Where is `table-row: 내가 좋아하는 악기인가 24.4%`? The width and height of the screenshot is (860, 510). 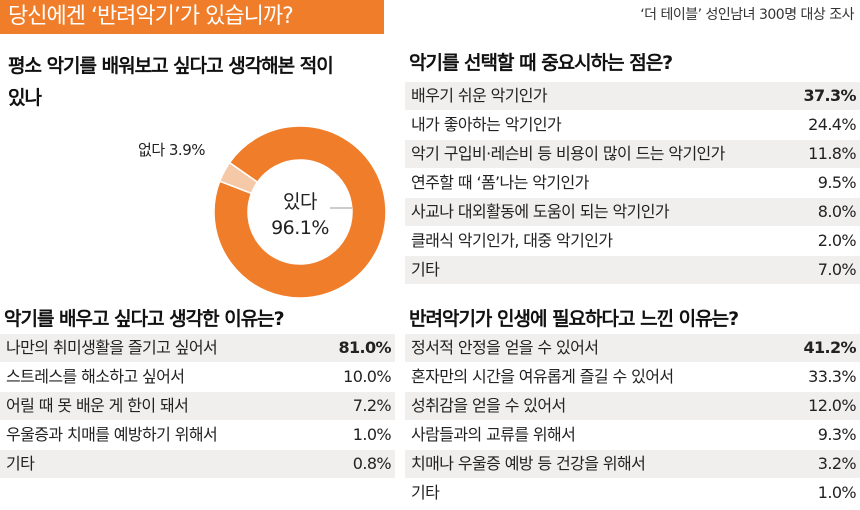
table-row: 내가 좋아하는 악기인가 24.4% is located at coordinates (632, 125).